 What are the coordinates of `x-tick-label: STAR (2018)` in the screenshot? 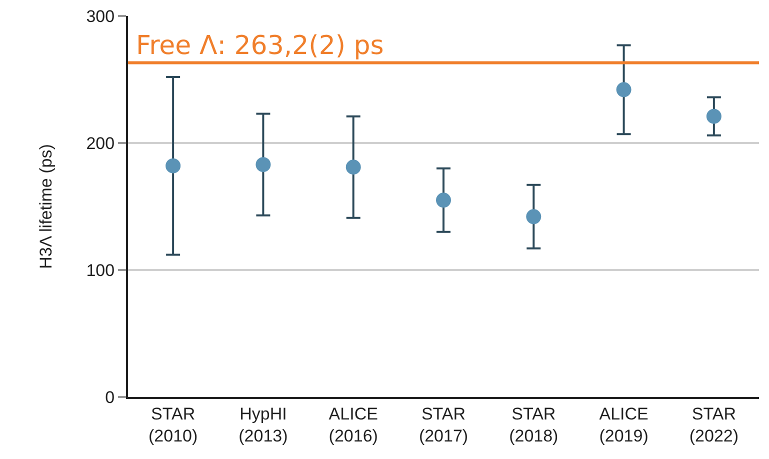 It's located at (533, 425).